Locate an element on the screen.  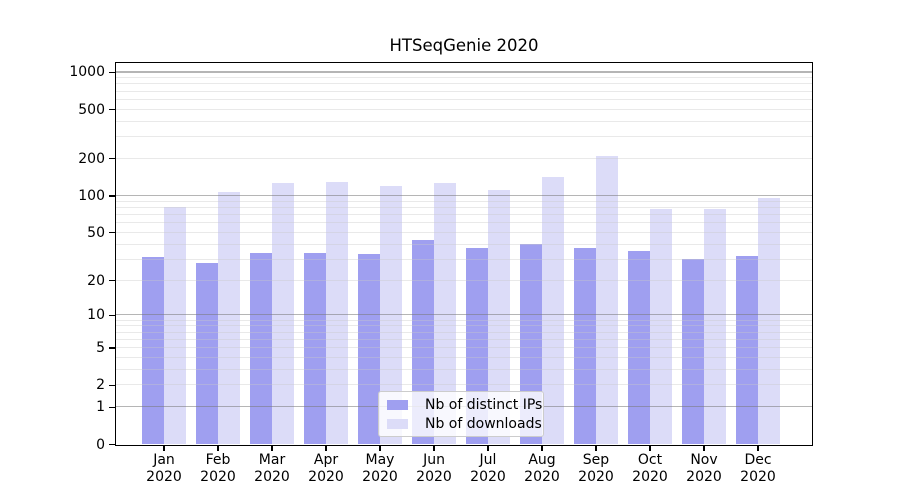
x-label-year-jun: 2020 is located at coordinates (434, 476).